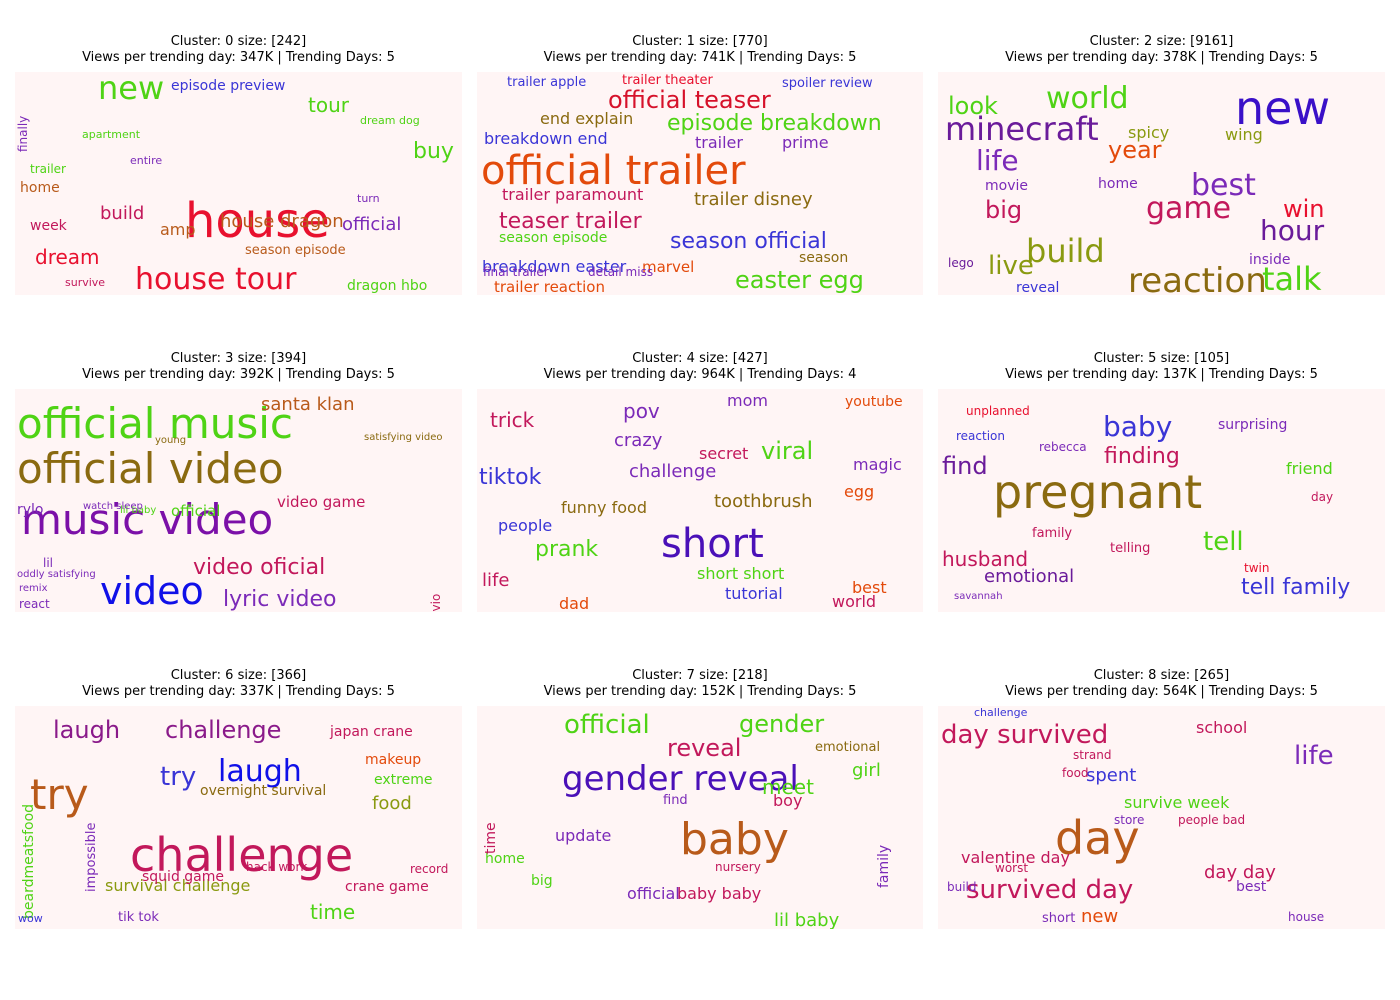 The image size is (1400, 1000). Describe the element at coordinates (216, 278) in the screenshot. I see `wordcloud-word: house tour` at that location.